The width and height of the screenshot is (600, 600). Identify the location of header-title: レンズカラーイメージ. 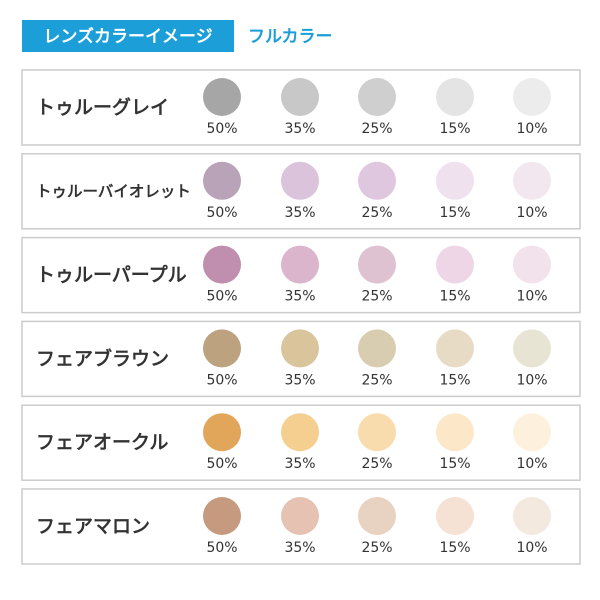
(127, 36).